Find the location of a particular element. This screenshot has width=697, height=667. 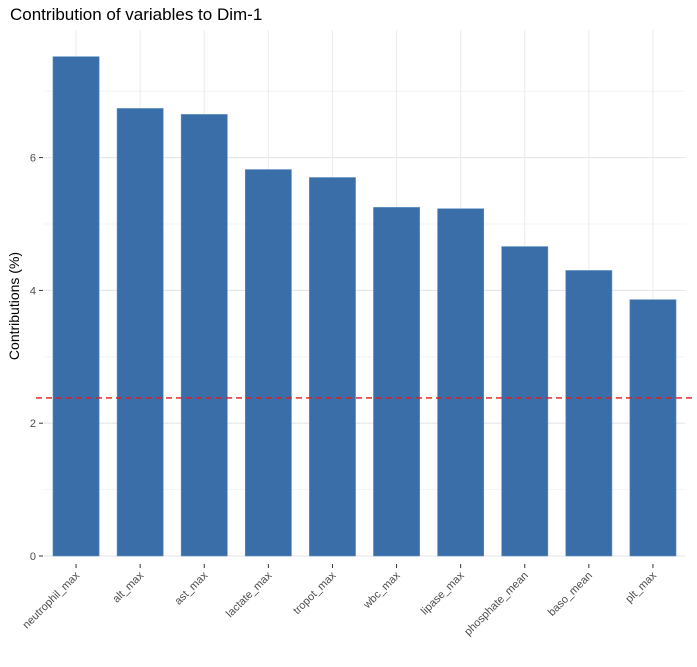

x-tick-label: phosphate_mean is located at coordinates (496, 604).